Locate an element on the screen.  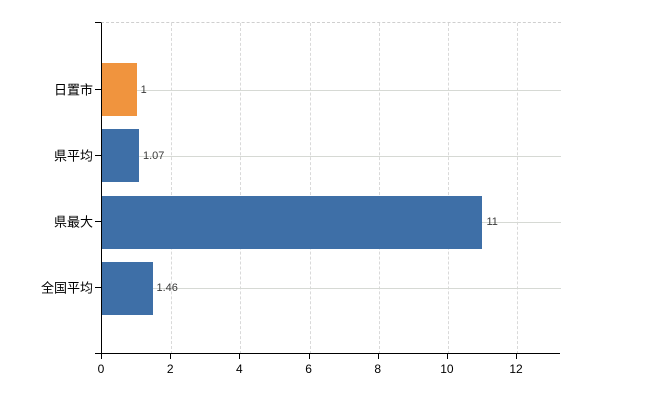
y-axis-top-tick is located at coordinates (98, 22).